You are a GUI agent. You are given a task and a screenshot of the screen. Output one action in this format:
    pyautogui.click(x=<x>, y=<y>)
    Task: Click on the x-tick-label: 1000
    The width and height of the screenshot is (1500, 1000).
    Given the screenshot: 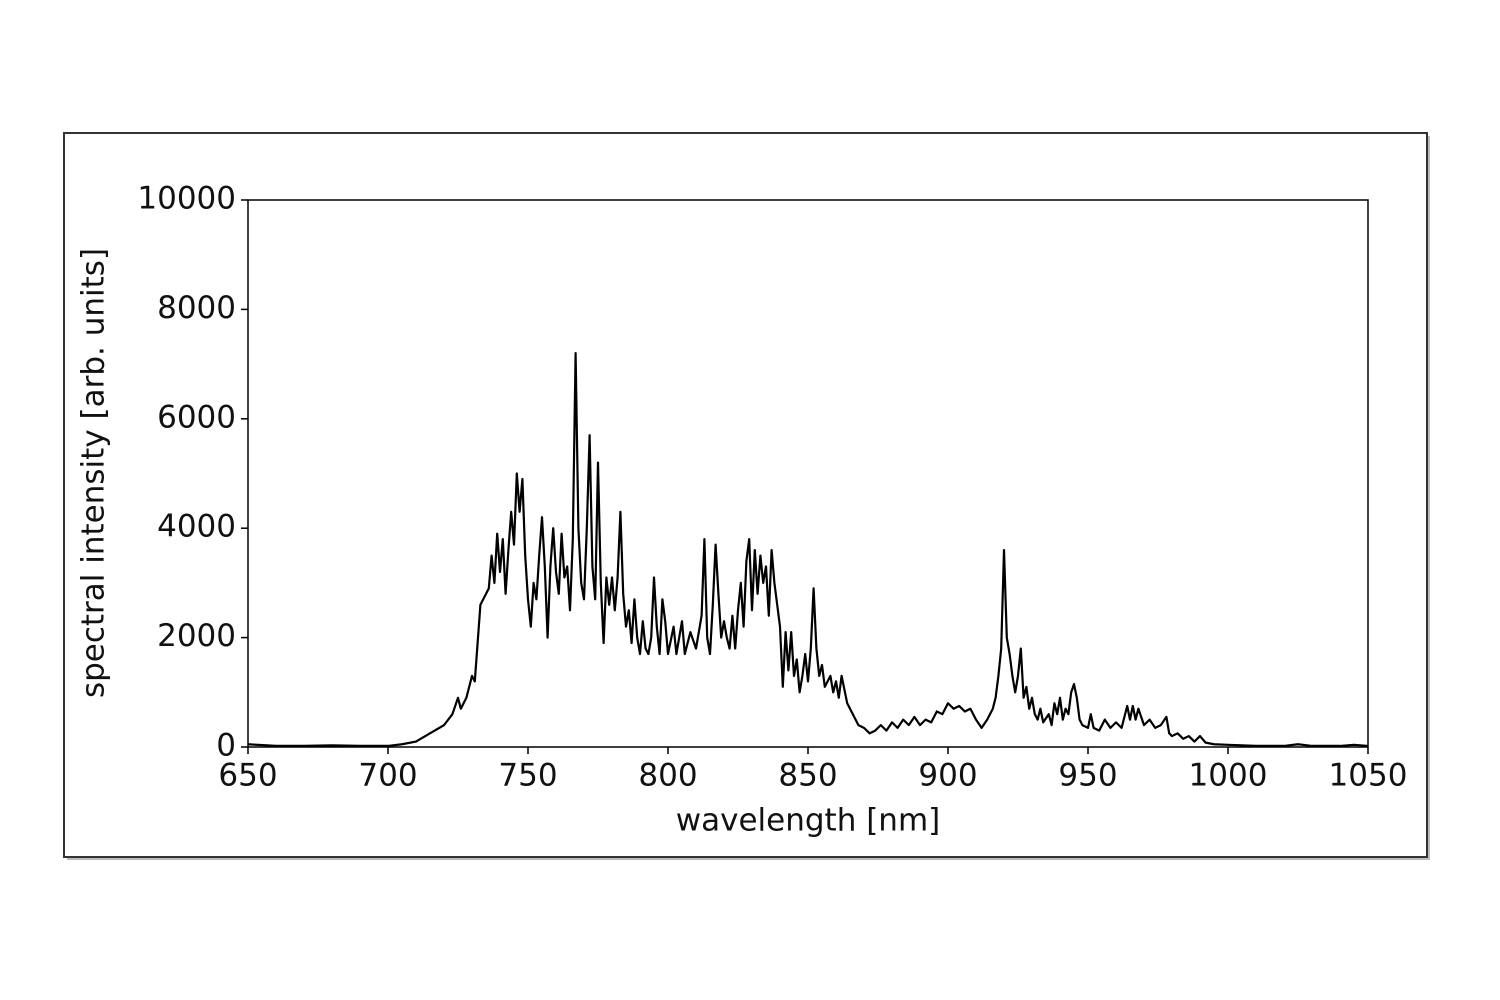 What is the action you would take?
    pyautogui.click(x=1228, y=776)
    